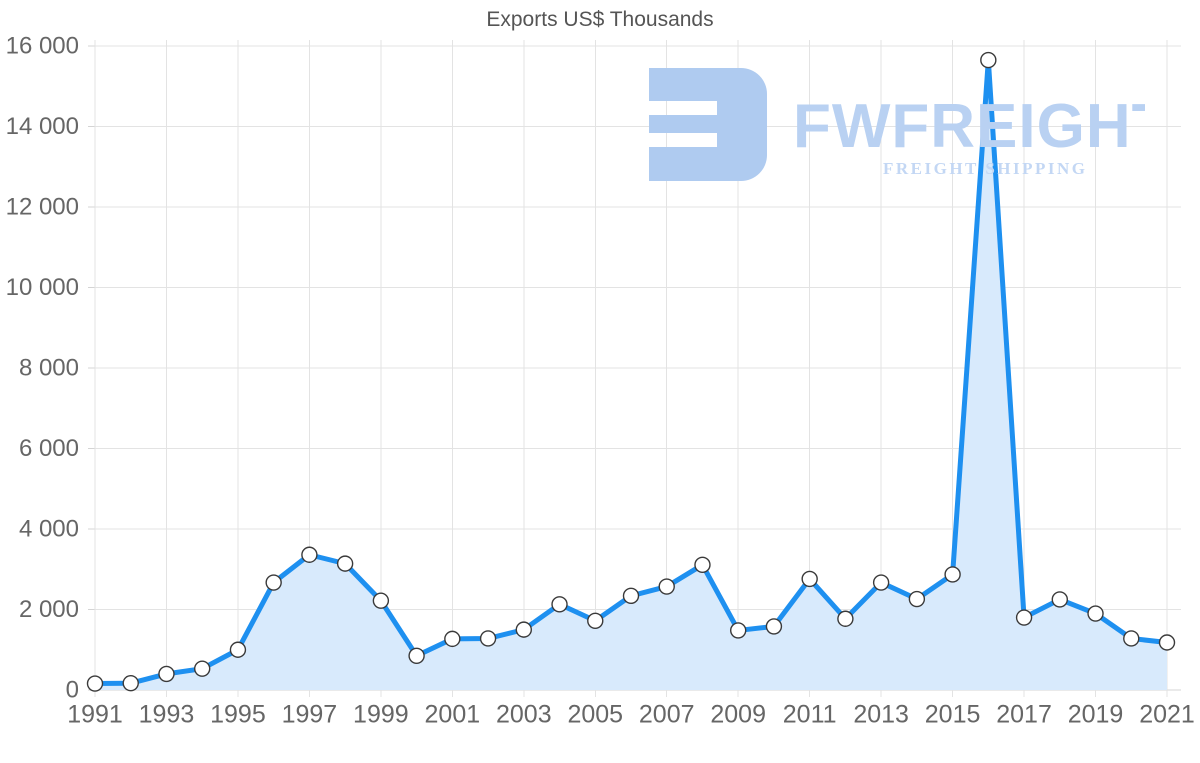 The image size is (1200, 763). What do you see at coordinates (49, 367) in the screenshot?
I see `y-tick-label: 8 000` at bounding box center [49, 367].